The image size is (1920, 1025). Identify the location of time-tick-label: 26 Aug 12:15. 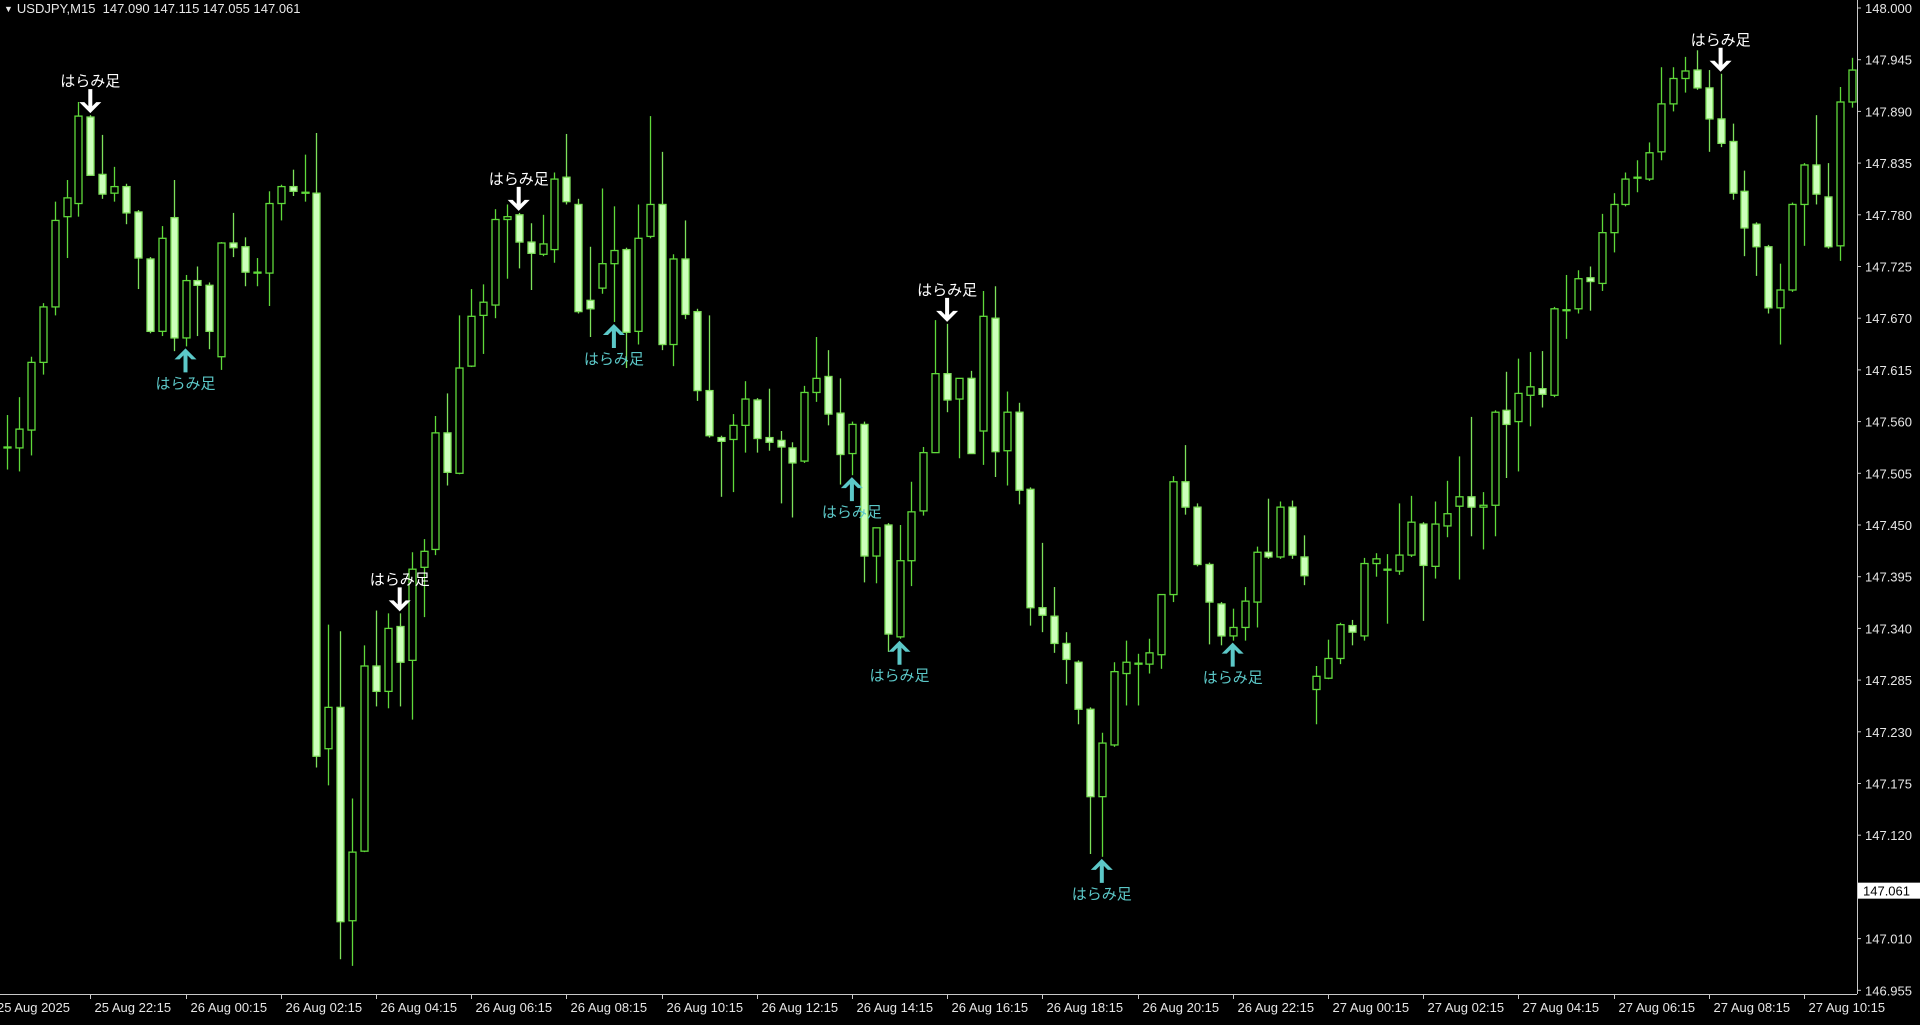
(800, 1007).